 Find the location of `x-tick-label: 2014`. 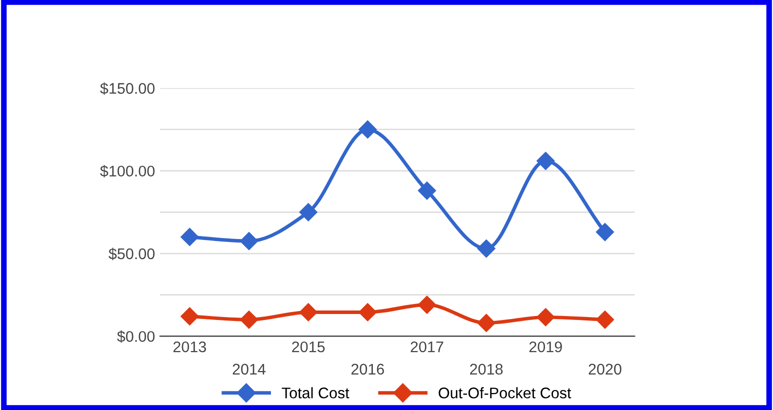

x-tick-label: 2014 is located at coordinates (249, 369).